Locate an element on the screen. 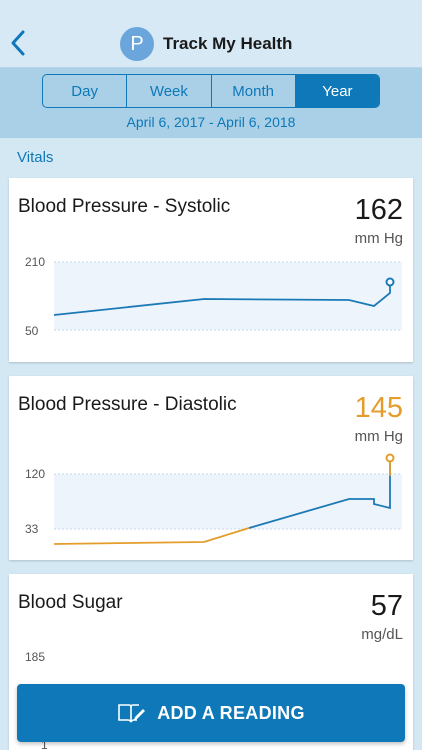  add-reading-button: ADD A READING is located at coordinates (211, 713).